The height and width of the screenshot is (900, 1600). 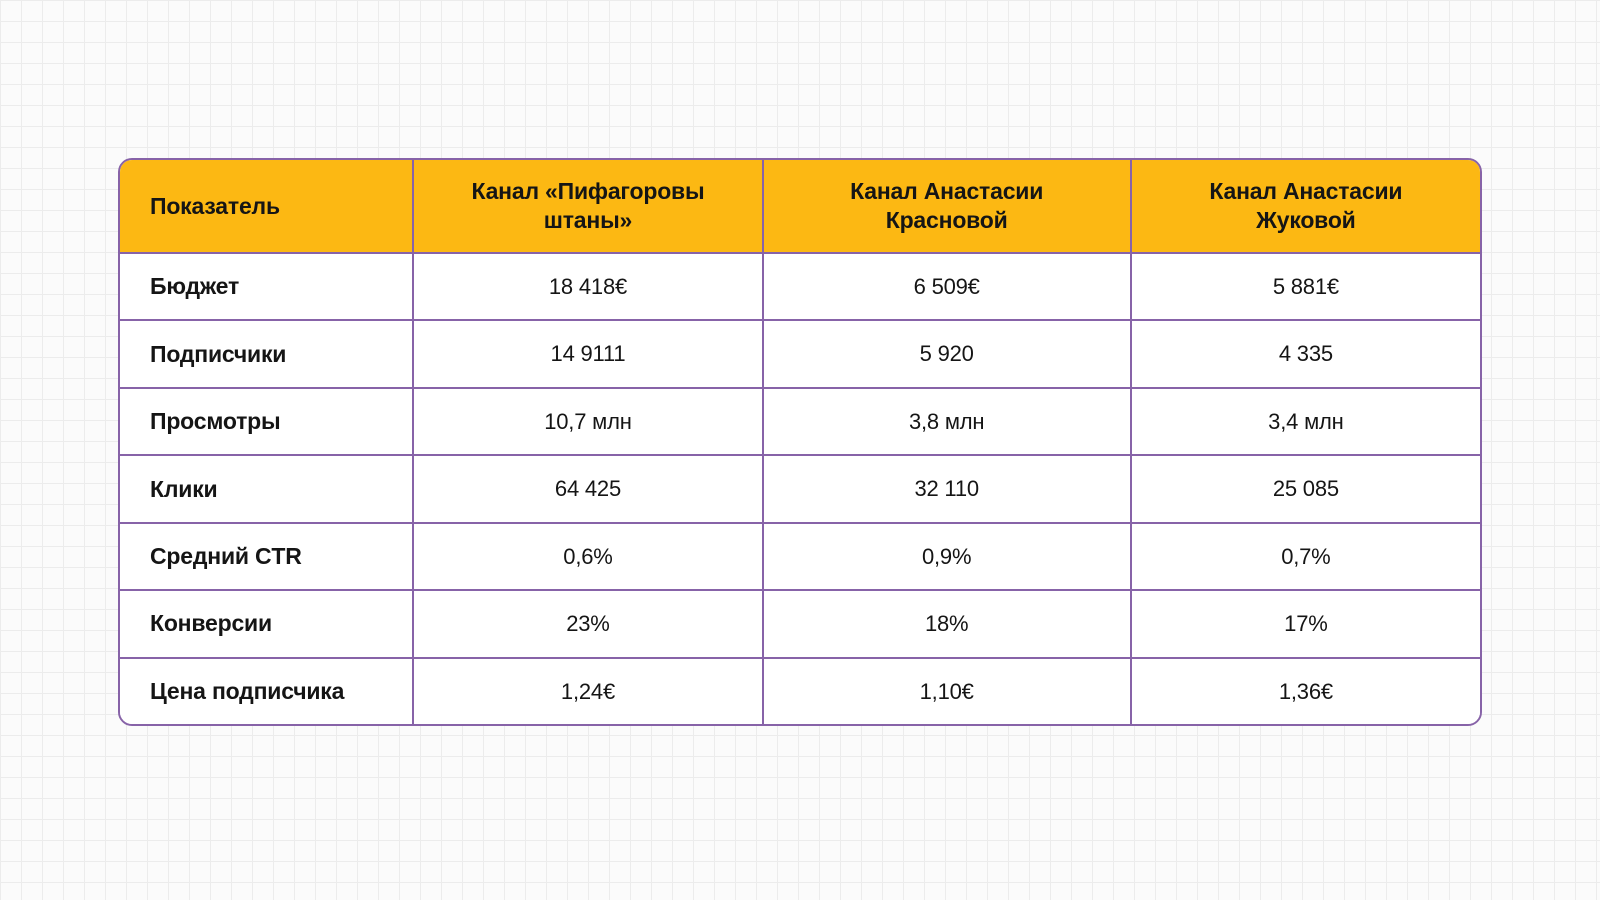 I want to click on cell-conversions-zhukova: 17%, so click(x=1304, y=623).